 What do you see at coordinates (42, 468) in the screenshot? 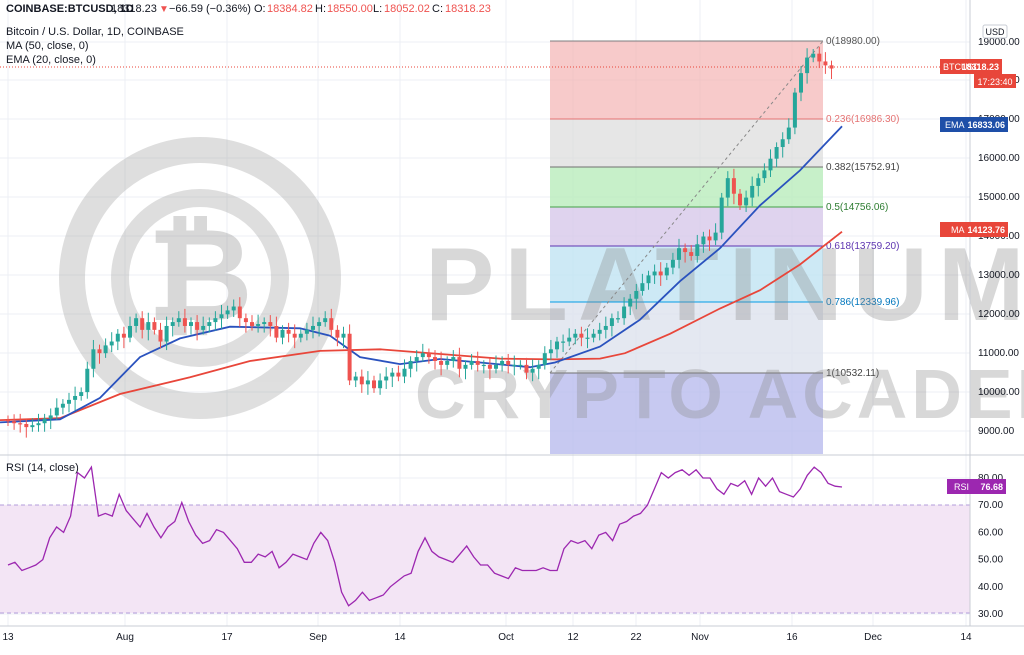
I see `rsi-legend: RSI (14, close)` at bounding box center [42, 468].